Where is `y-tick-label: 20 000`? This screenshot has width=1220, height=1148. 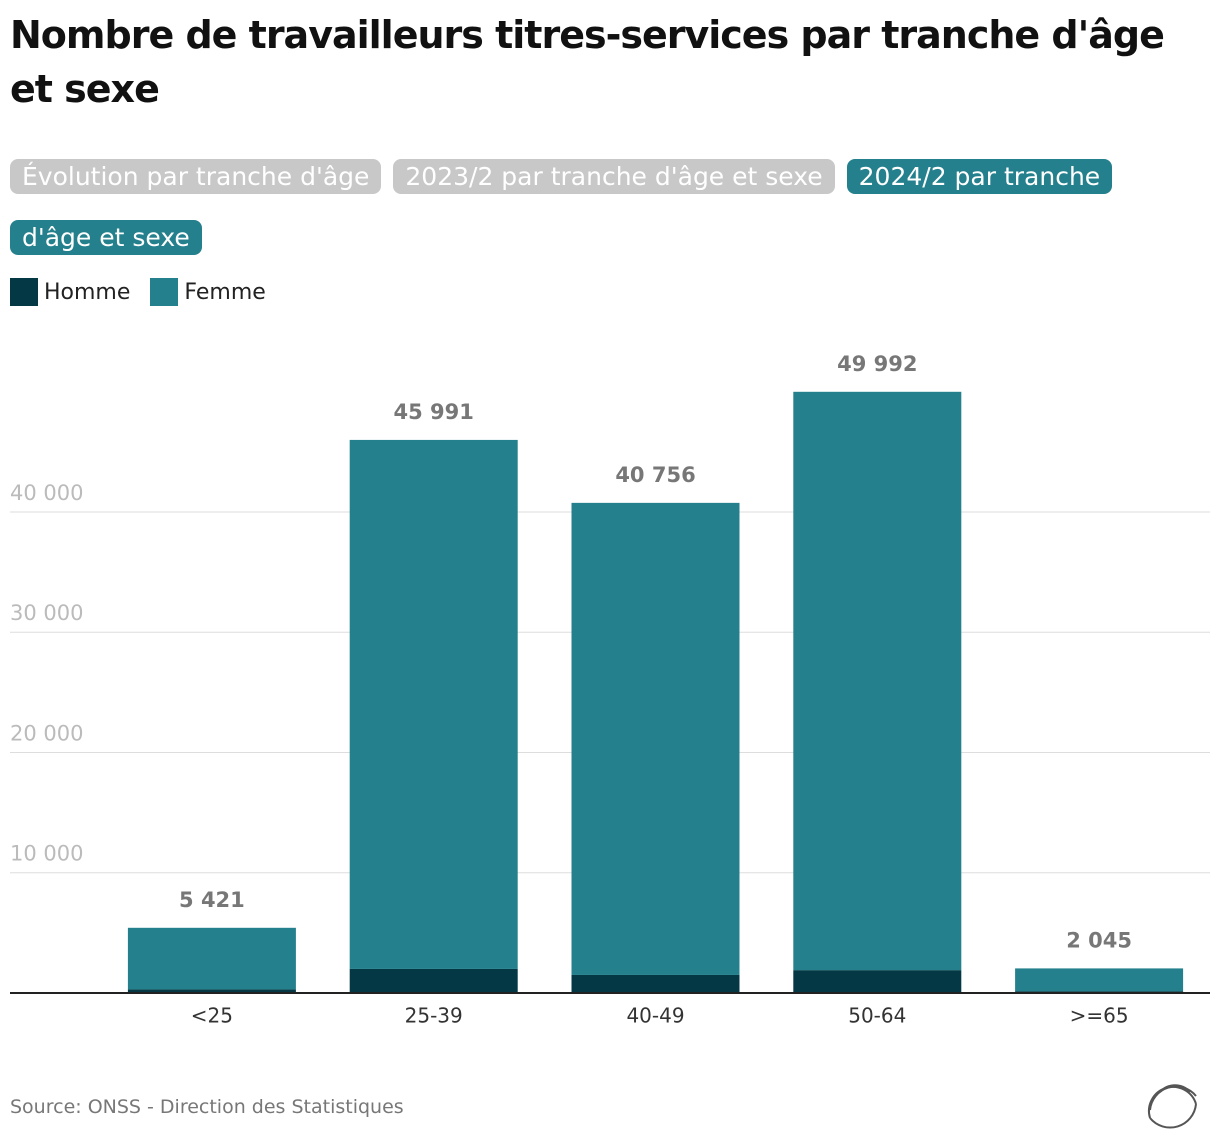 y-tick-label: 20 000 is located at coordinates (46, 733).